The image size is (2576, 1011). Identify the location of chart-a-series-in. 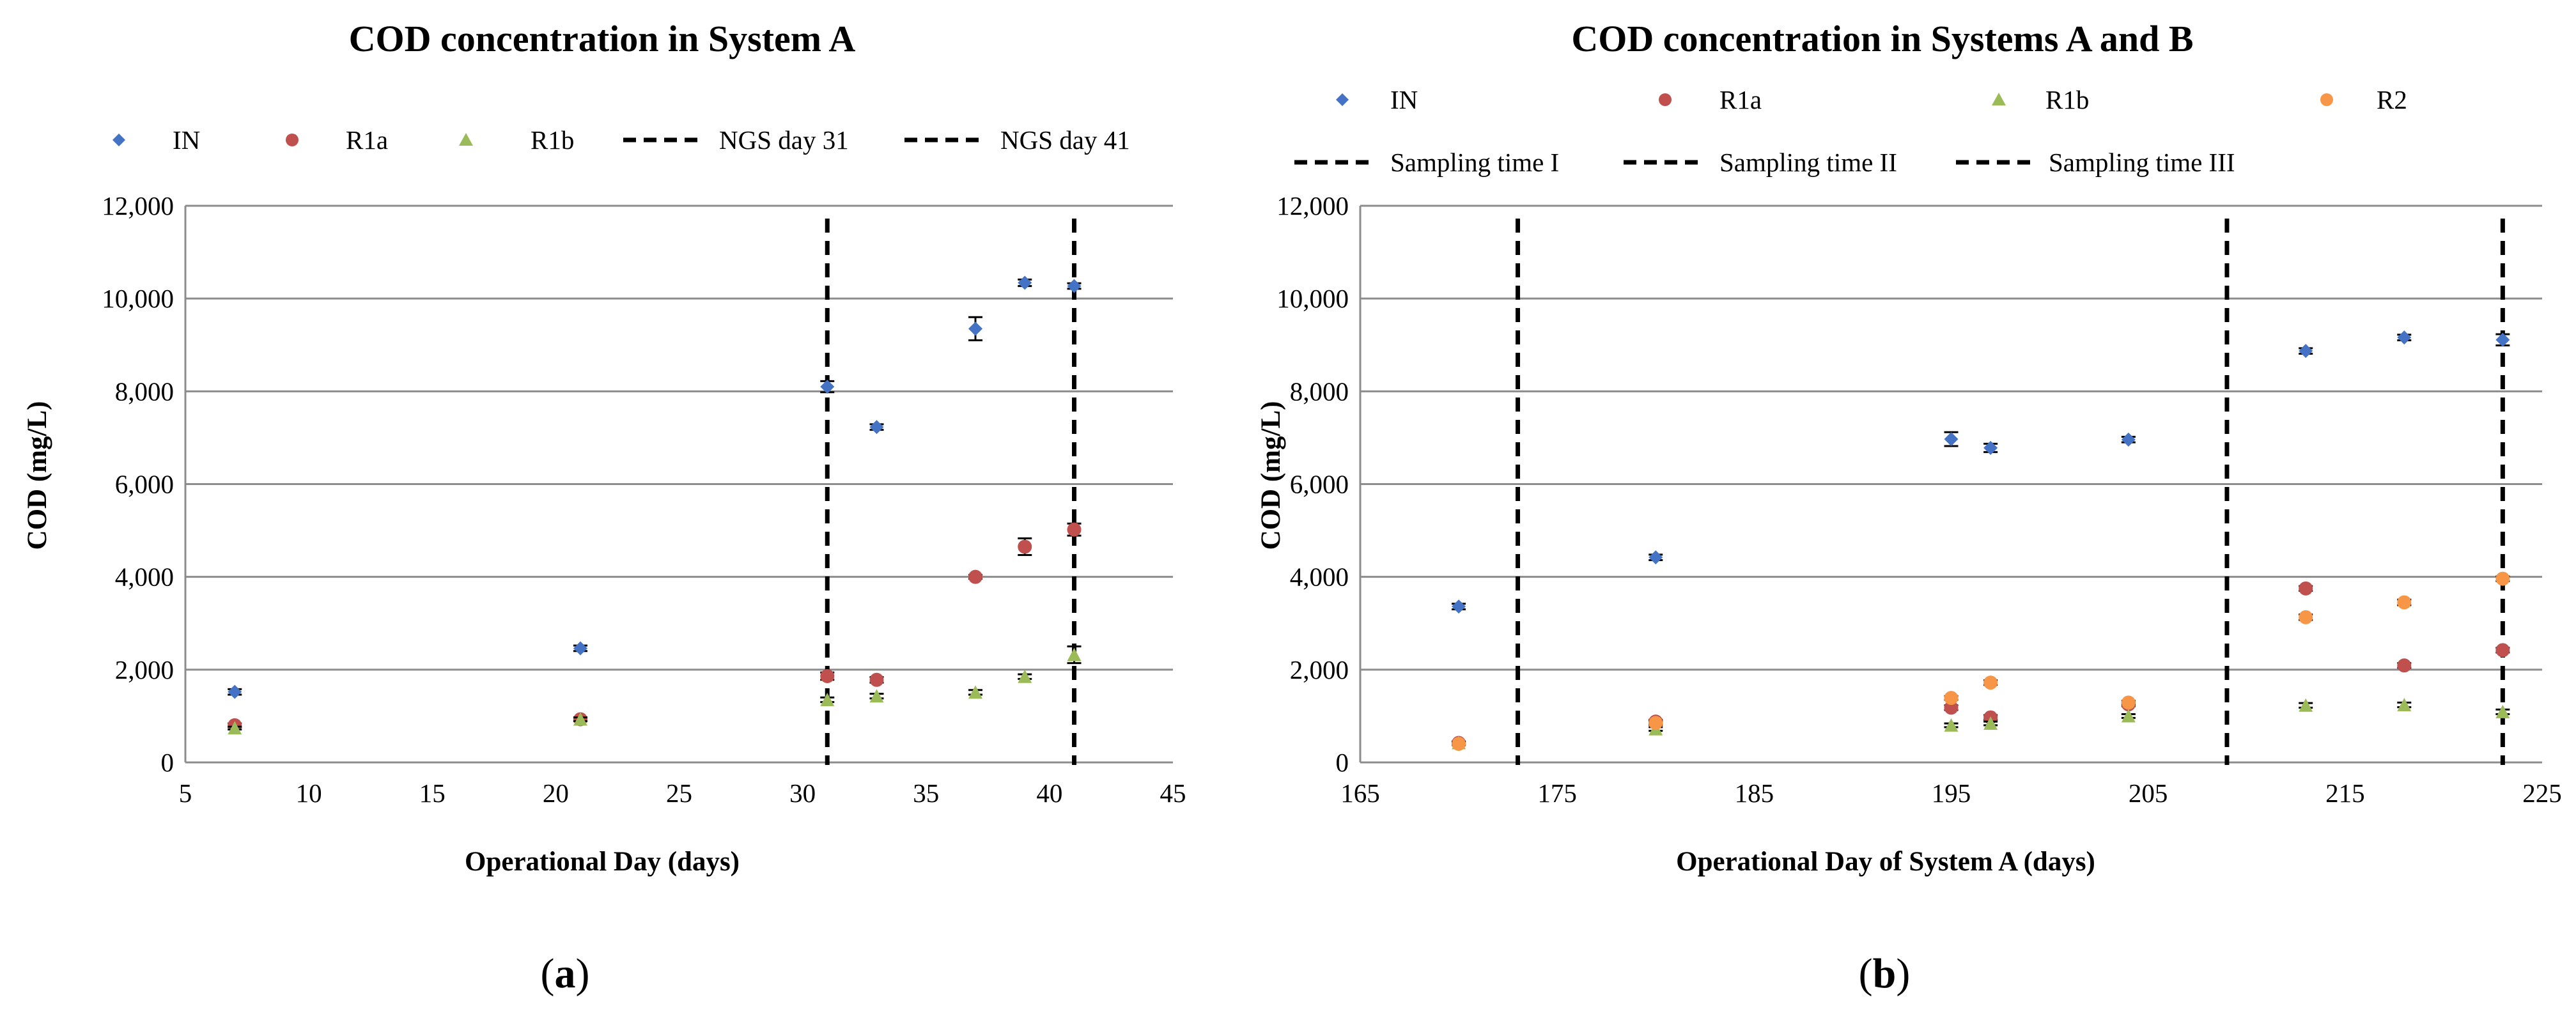
(655, 487).